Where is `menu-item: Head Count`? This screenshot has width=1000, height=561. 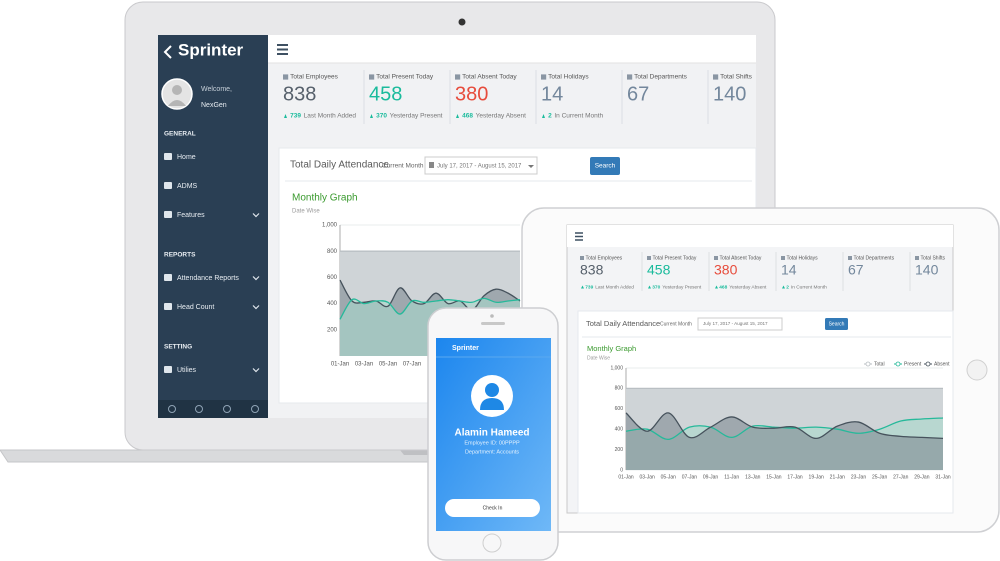
menu-item: Head Count is located at coordinates (195, 307).